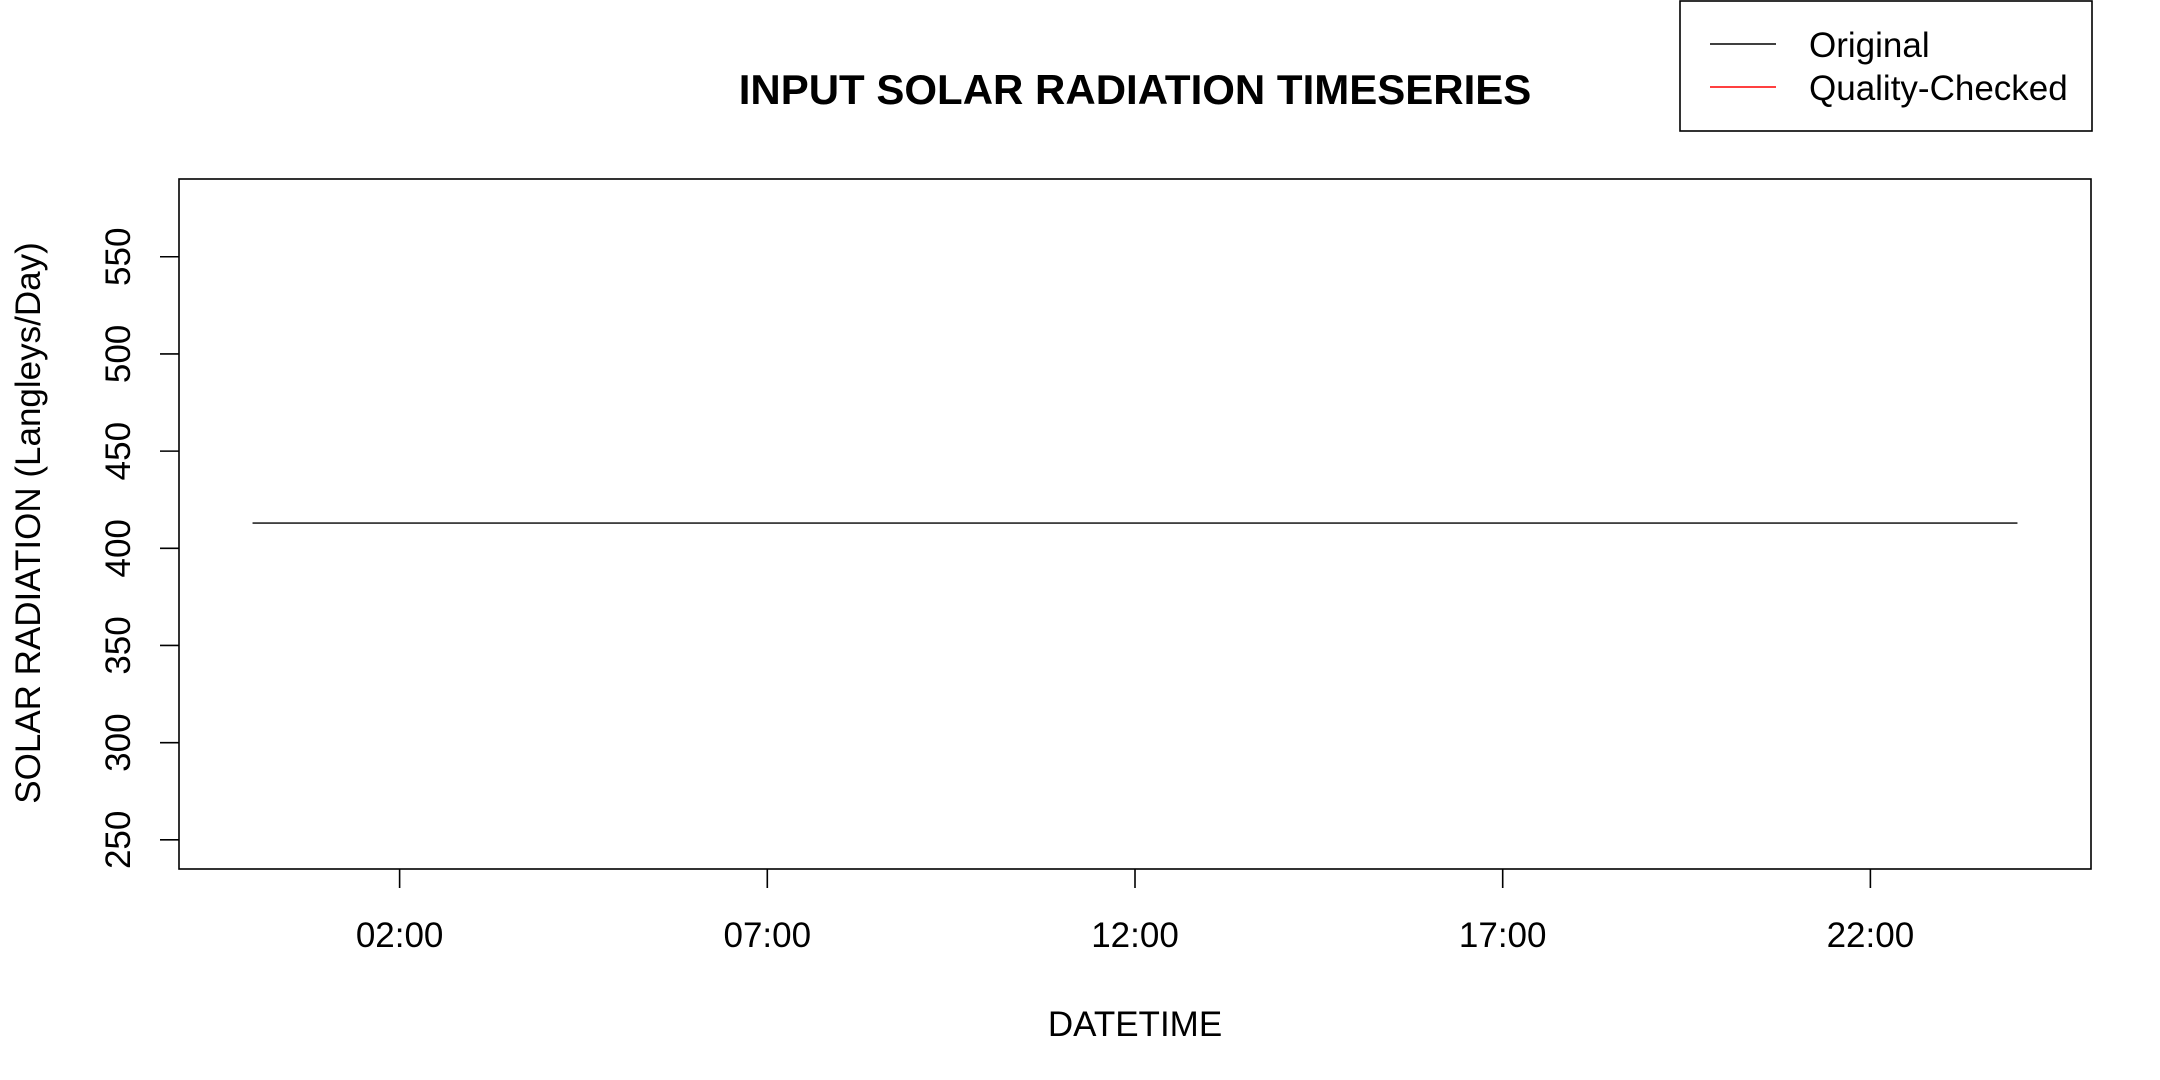 Image resolution: width=2160 pixels, height=1080 pixels. What do you see at coordinates (1869, 45) in the screenshot?
I see `legend-label-original: Original` at bounding box center [1869, 45].